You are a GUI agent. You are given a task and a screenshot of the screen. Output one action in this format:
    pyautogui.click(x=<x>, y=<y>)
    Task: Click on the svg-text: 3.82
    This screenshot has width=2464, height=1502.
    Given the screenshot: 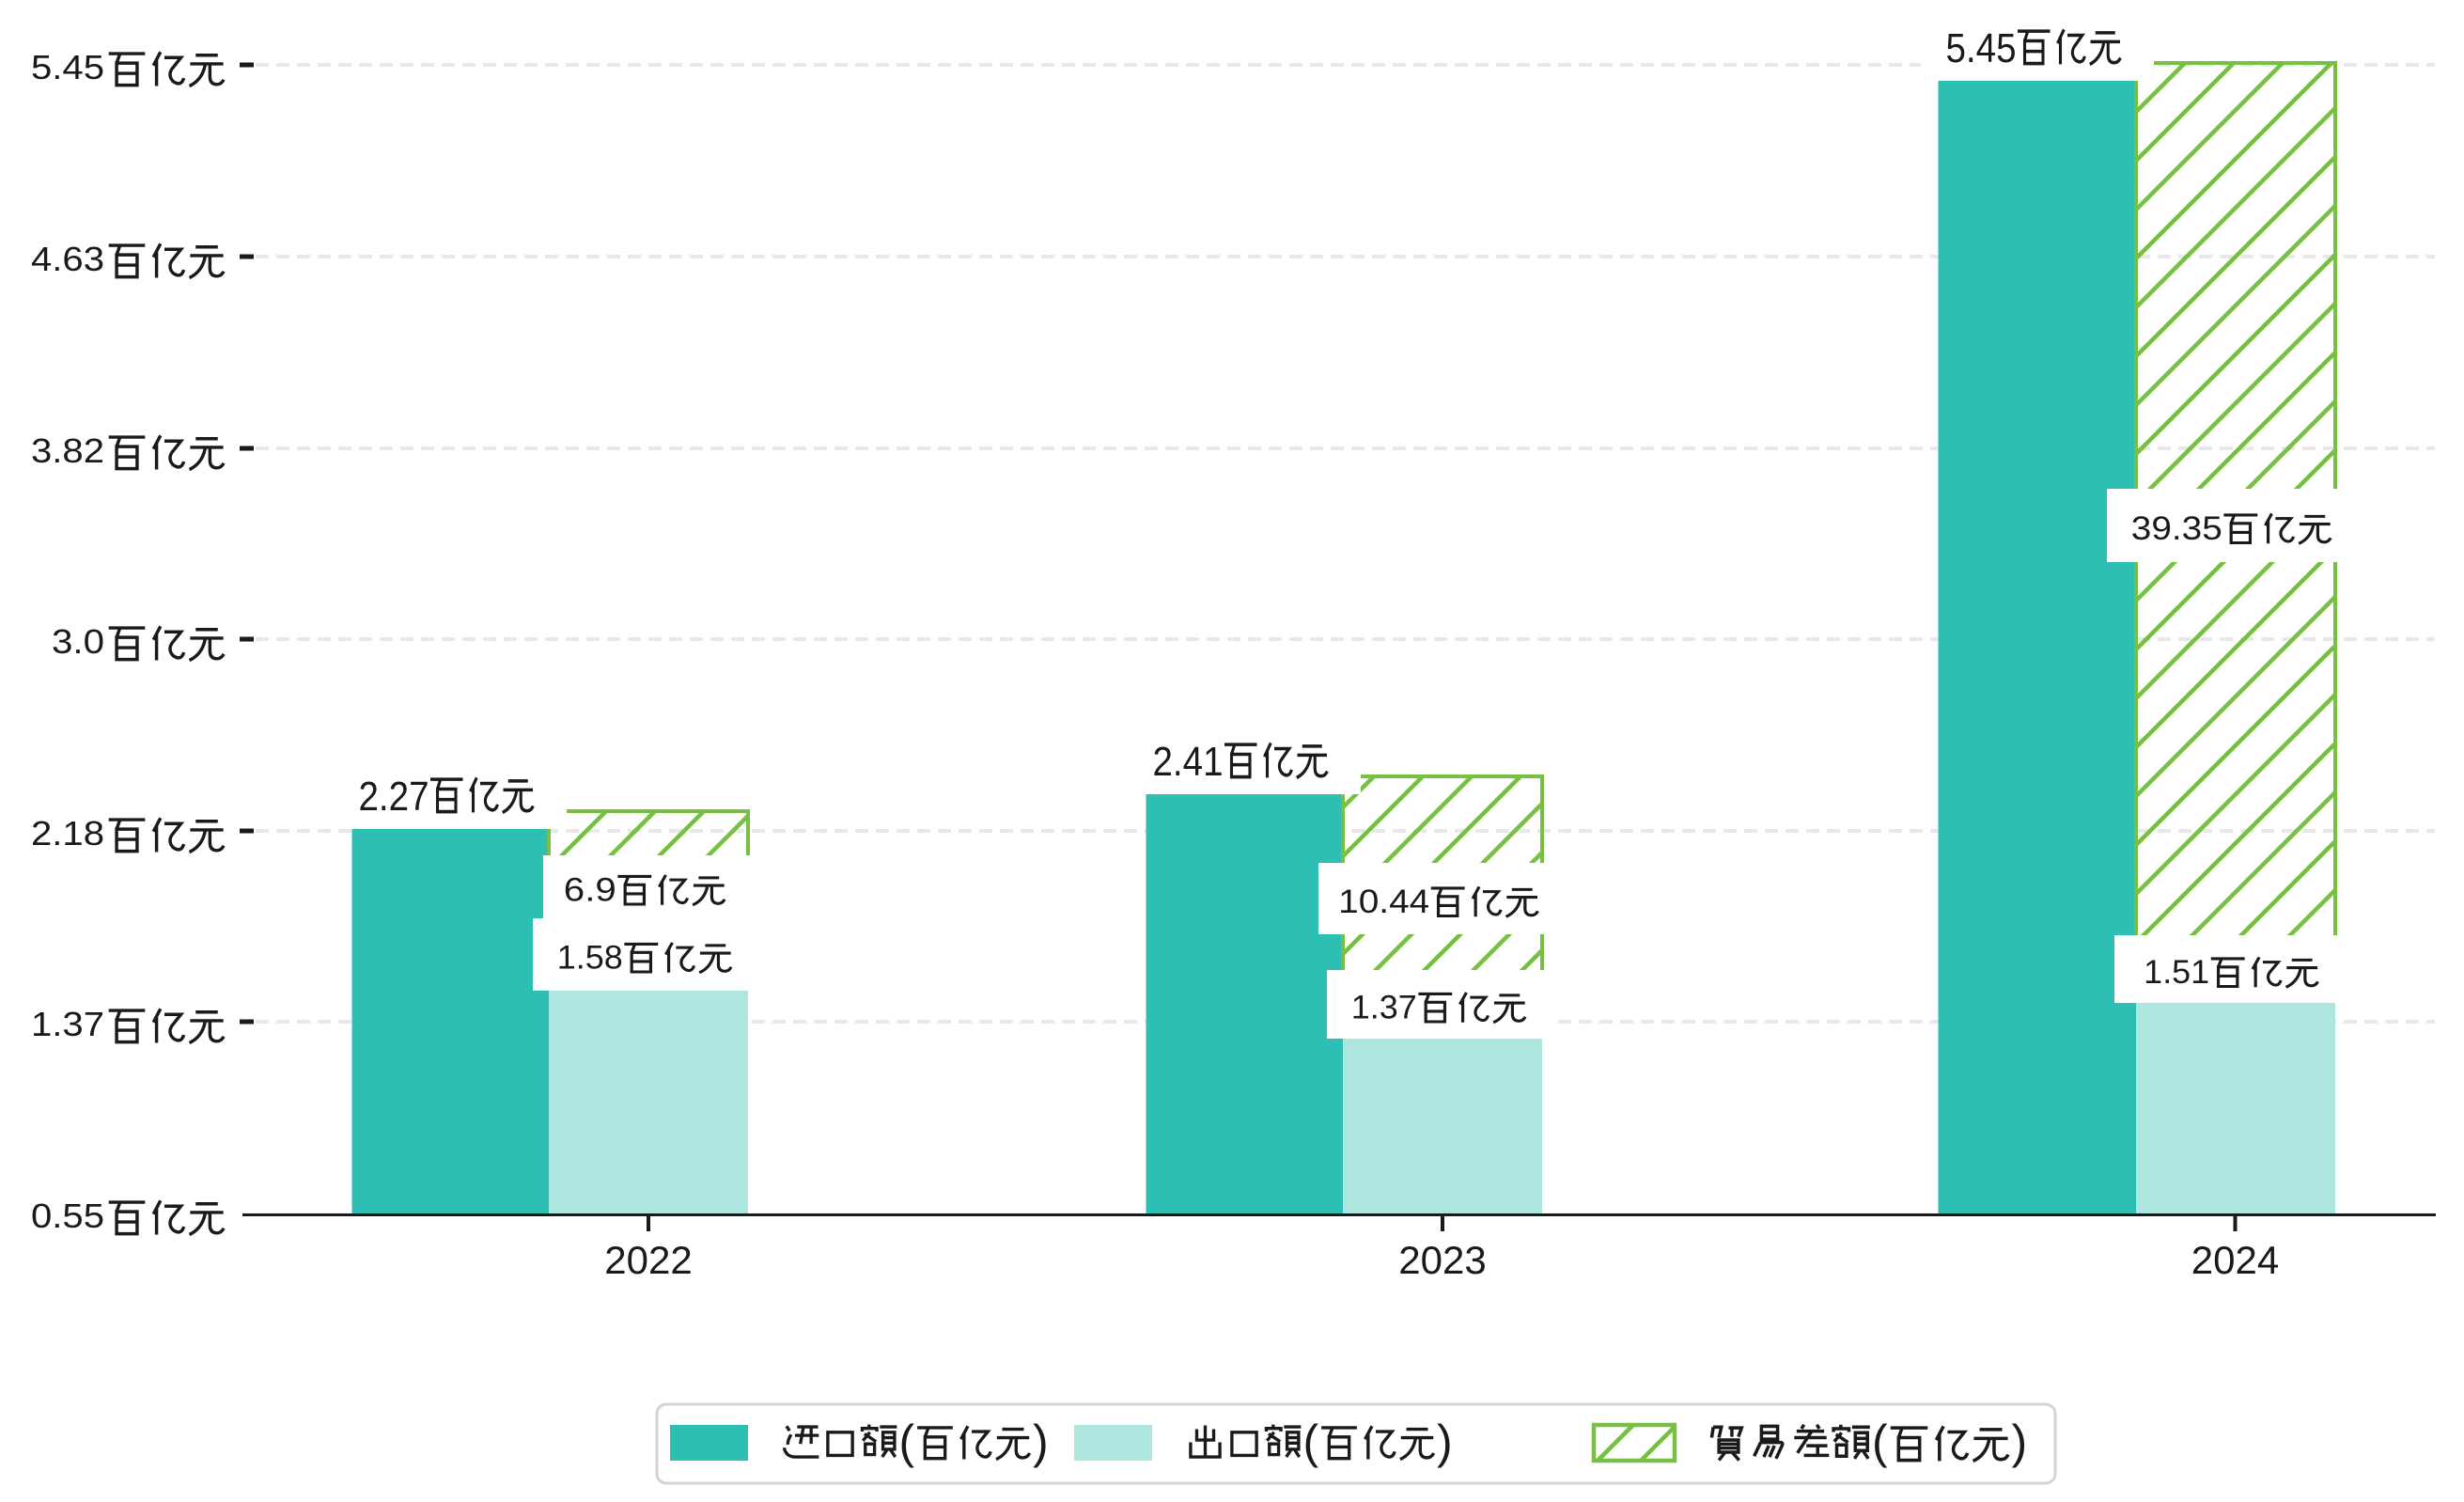 What is the action you would take?
    pyautogui.click(x=67, y=451)
    